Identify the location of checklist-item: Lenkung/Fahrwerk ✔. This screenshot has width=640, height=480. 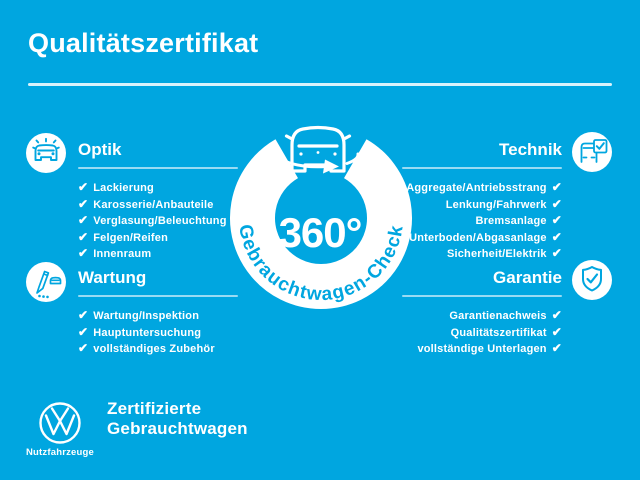
(482, 205).